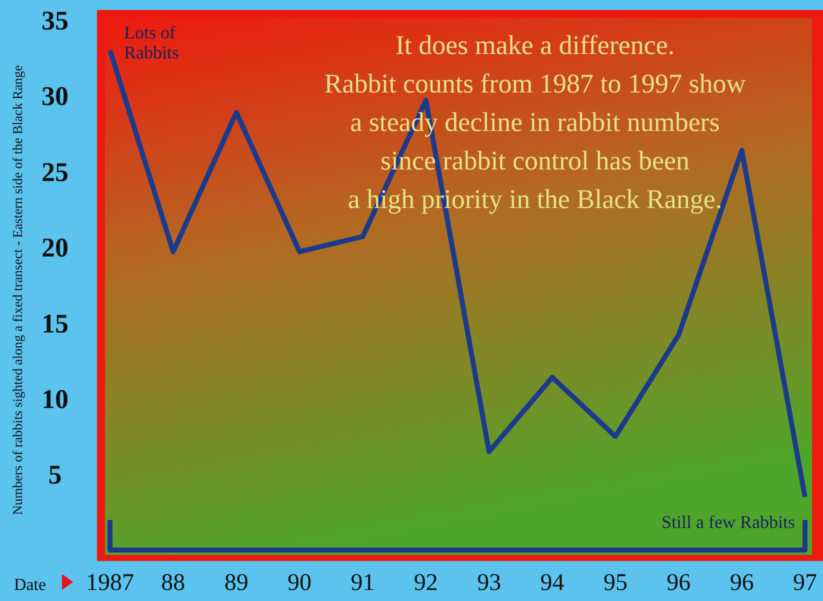 The image size is (823, 601). What do you see at coordinates (55, 247) in the screenshot?
I see `y-tick-label: 20` at bounding box center [55, 247].